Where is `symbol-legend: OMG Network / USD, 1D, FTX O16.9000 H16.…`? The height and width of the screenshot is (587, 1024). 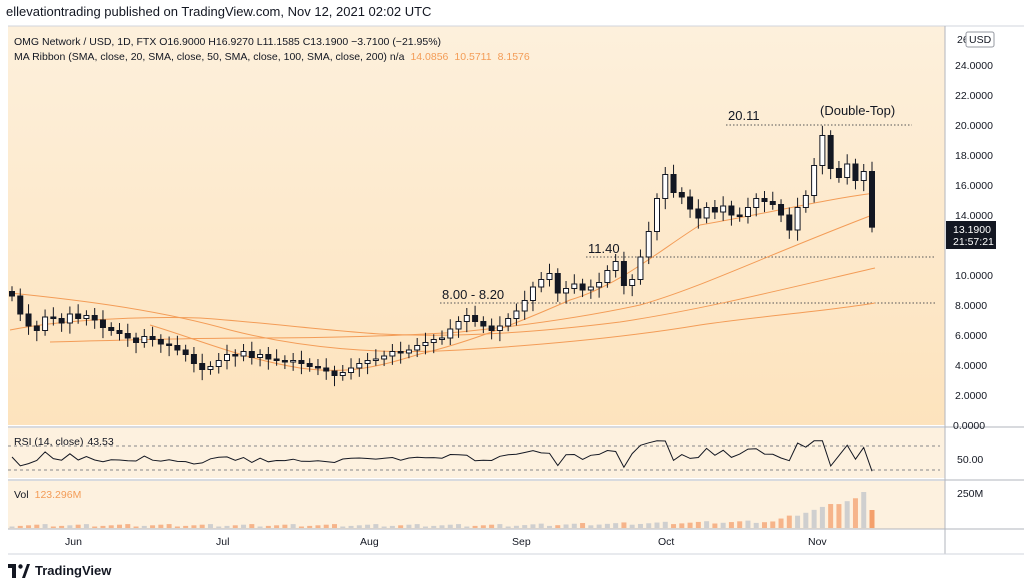 symbol-legend: OMG Network / USD, 1D, FTX O16.9000 H16.… is located at coordinates (227, 42).